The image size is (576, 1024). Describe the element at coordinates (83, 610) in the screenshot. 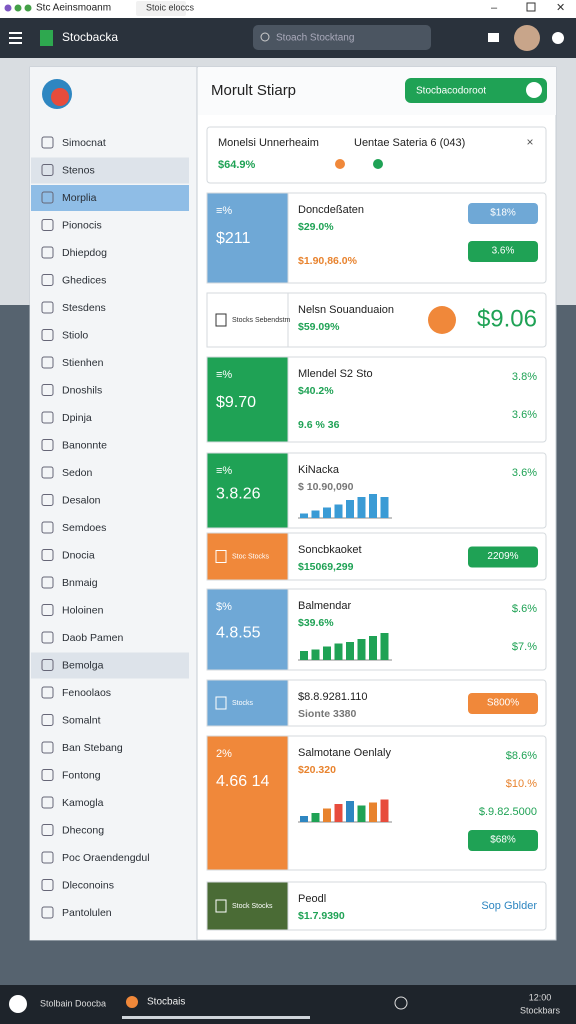

I see `sidebar-item: Holoinen` at that location.